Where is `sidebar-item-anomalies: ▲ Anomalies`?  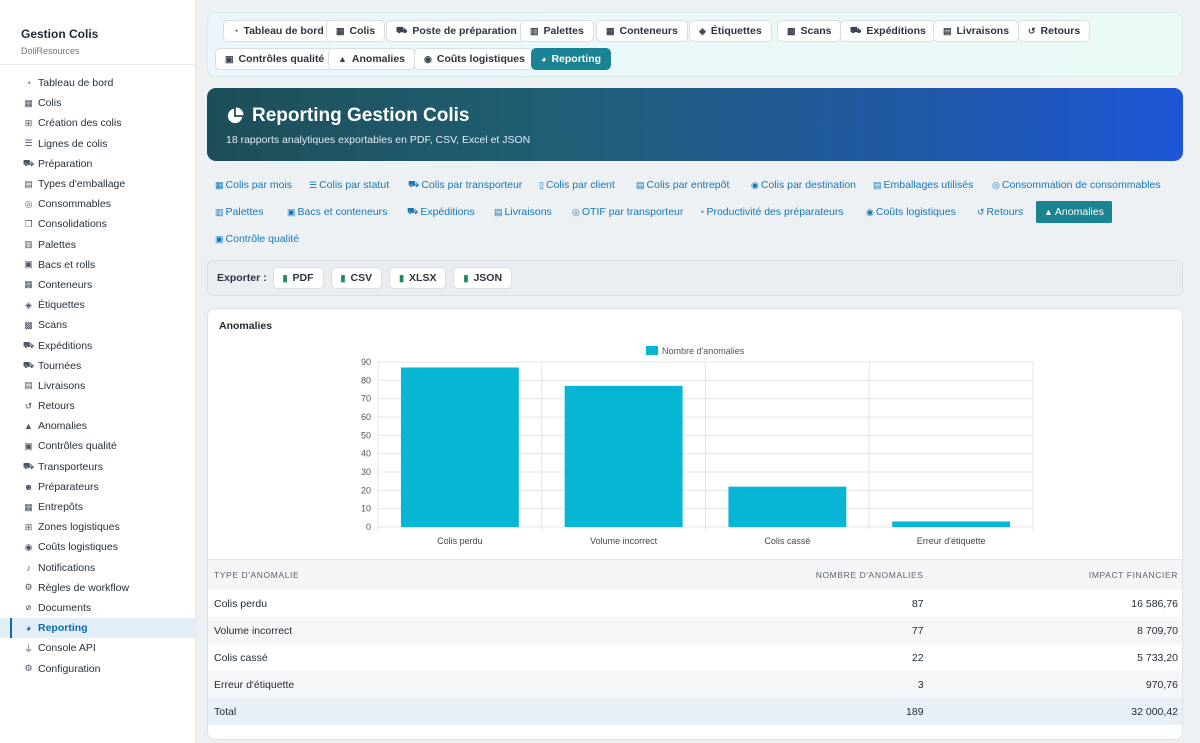 sidebar-item-anomalies: ▲ Anomalies is located at coordinates (97, 426).